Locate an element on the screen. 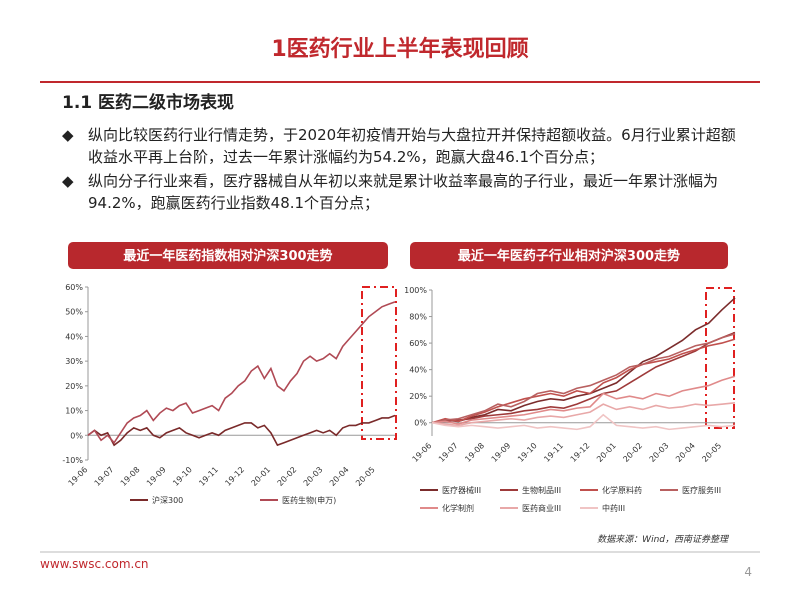 This screenshot has width=800, height=601. chart2-header is located at coordinates (569, 255).